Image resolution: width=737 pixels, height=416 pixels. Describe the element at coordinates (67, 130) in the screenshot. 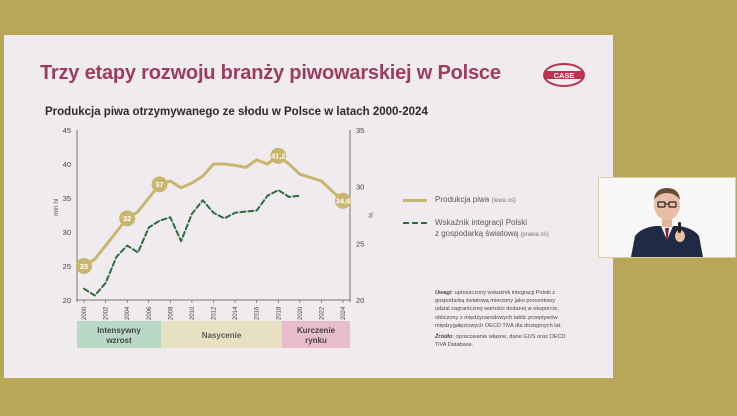

I see `y-left-tick-label: 45` at that location.